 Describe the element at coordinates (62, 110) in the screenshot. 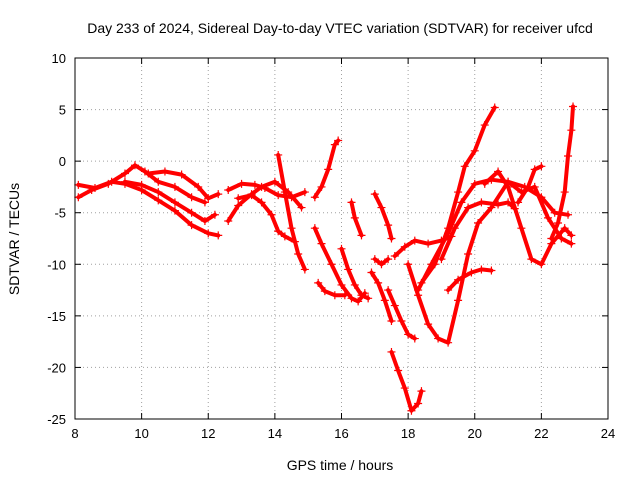

I see `y-tick-label: 5` at that location.